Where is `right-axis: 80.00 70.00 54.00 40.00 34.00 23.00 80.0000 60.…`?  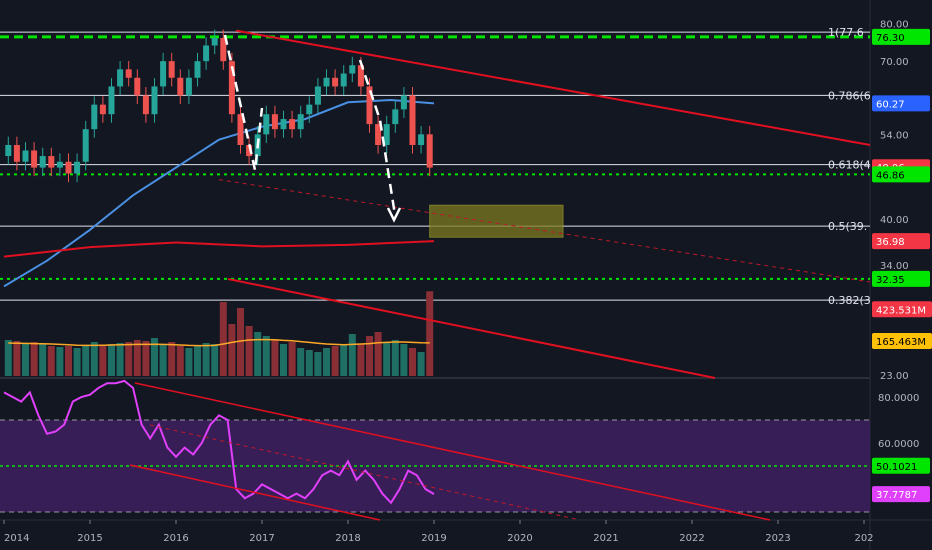 right-axis: 80.00 70.00 54.00 40.00 34.00 23.00 80.0000 60.… is located at coordinates (898, 235).